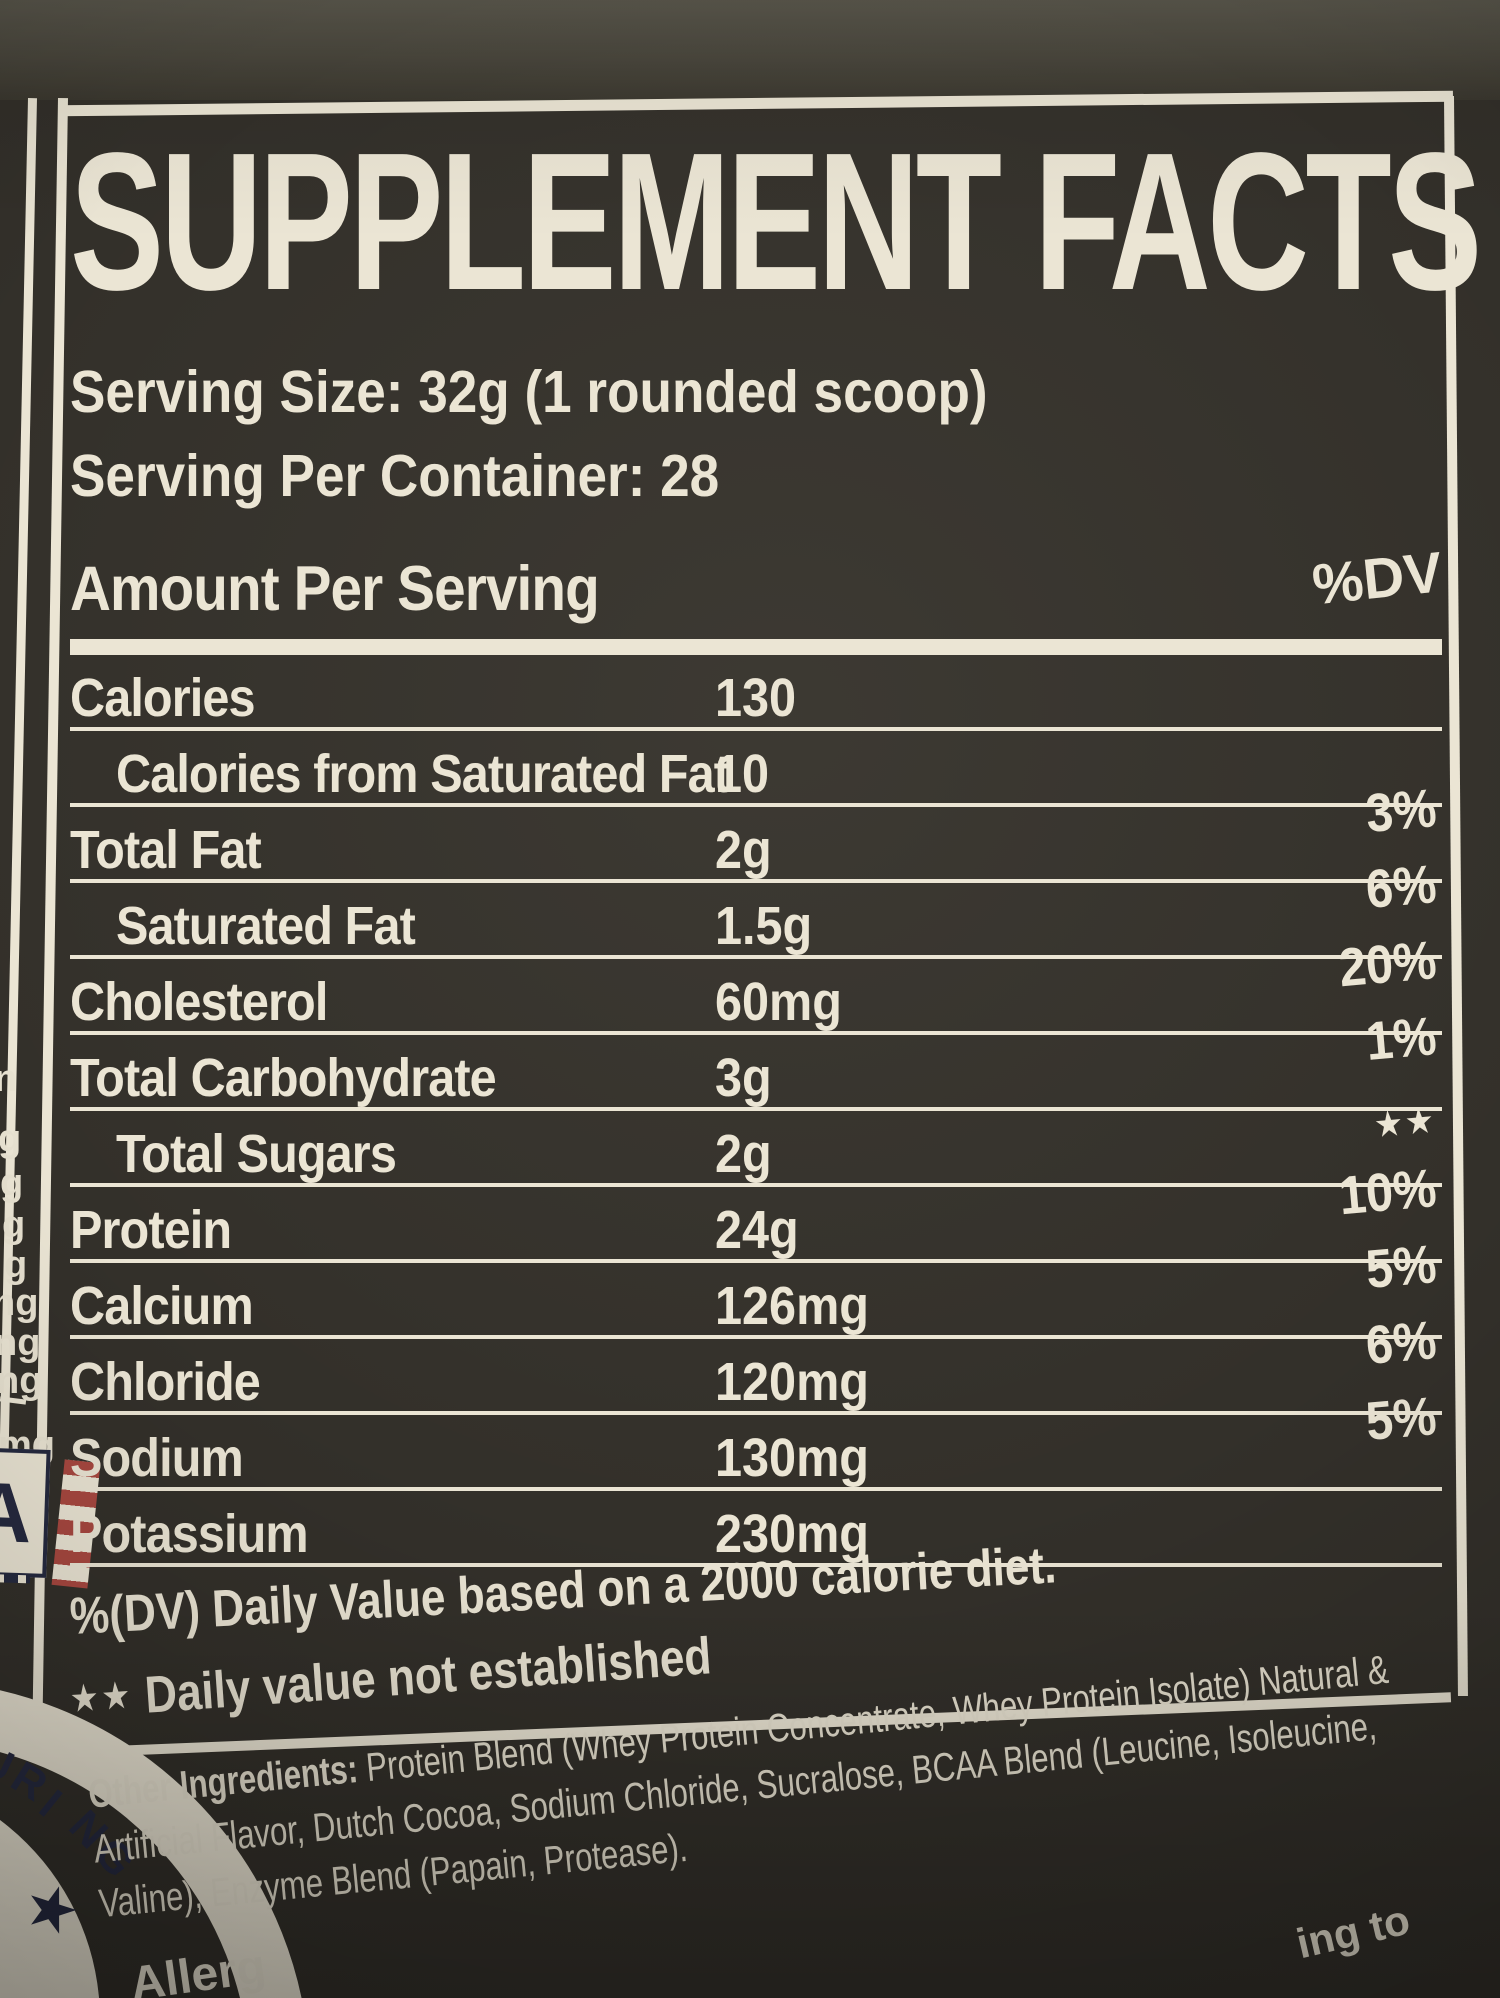 The image size is (1500, 1998). Describe the element at coordinates (162, 1306) in the screenshot. I see `nutrient-name: Calcium` at that location.